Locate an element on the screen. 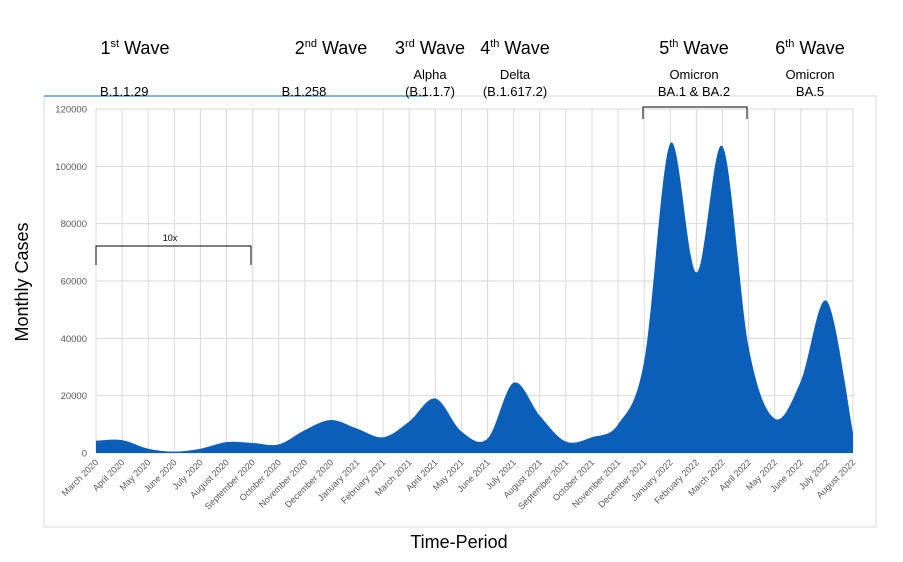 Image resolution: width=903 pixels, height=562 pixels. y-axis-title: Monthly Cases is located at coordinates (22, 281).